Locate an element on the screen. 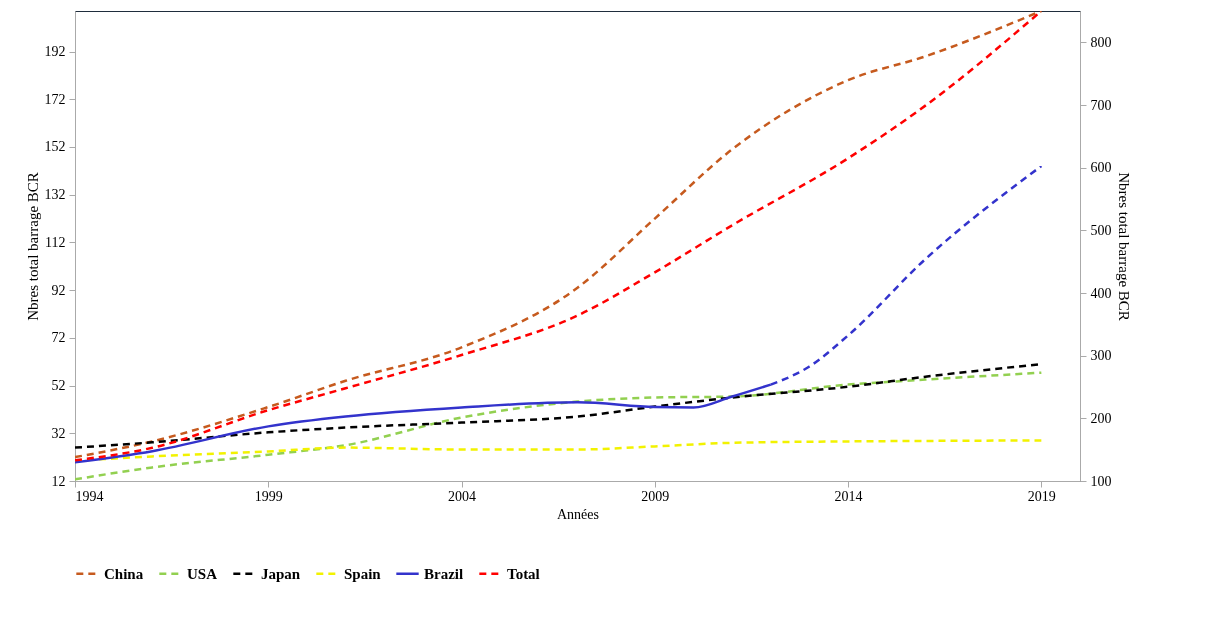 Image resolution: width=1206 pixels, height=639 pixels. y2-tick-label: 200 is located at coordinates (1101, 418).